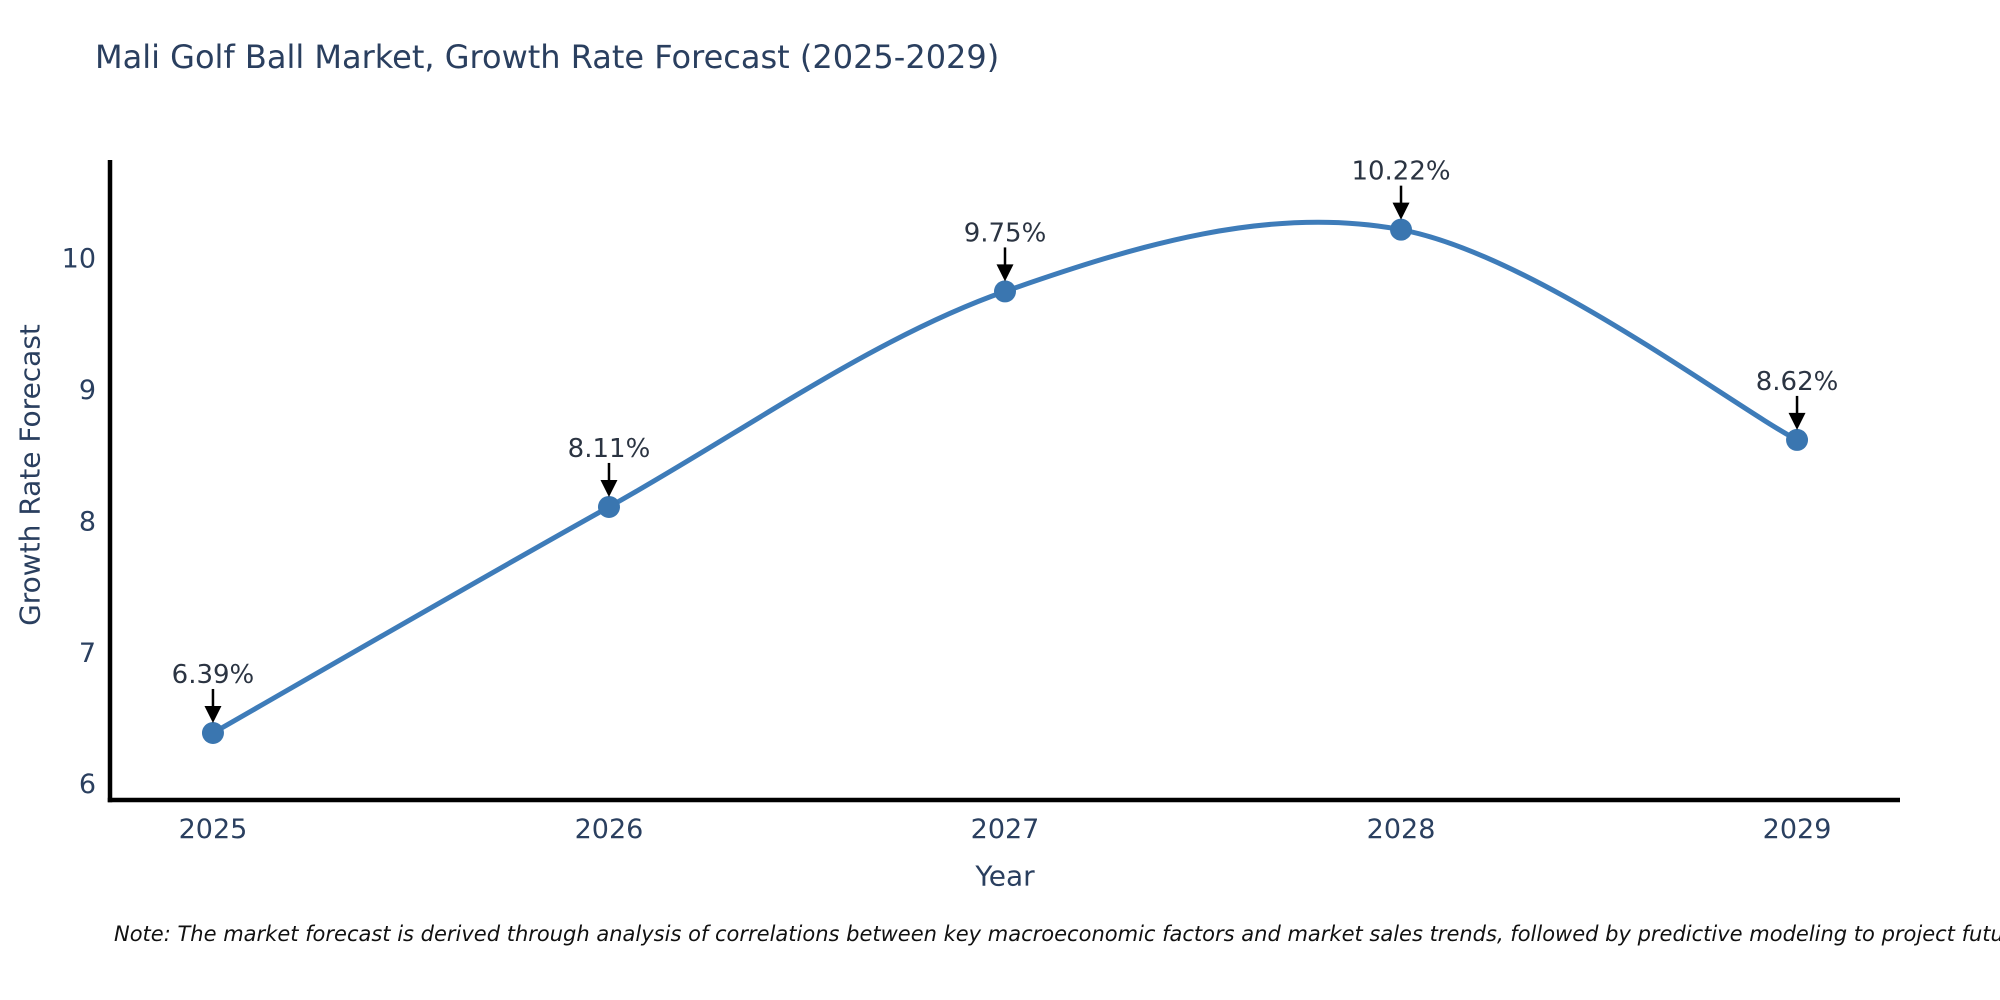  What do you see at coordinates (1401, 229) in the screenshot?
I see `data-point-2028` at bounding box center [1401, 229].